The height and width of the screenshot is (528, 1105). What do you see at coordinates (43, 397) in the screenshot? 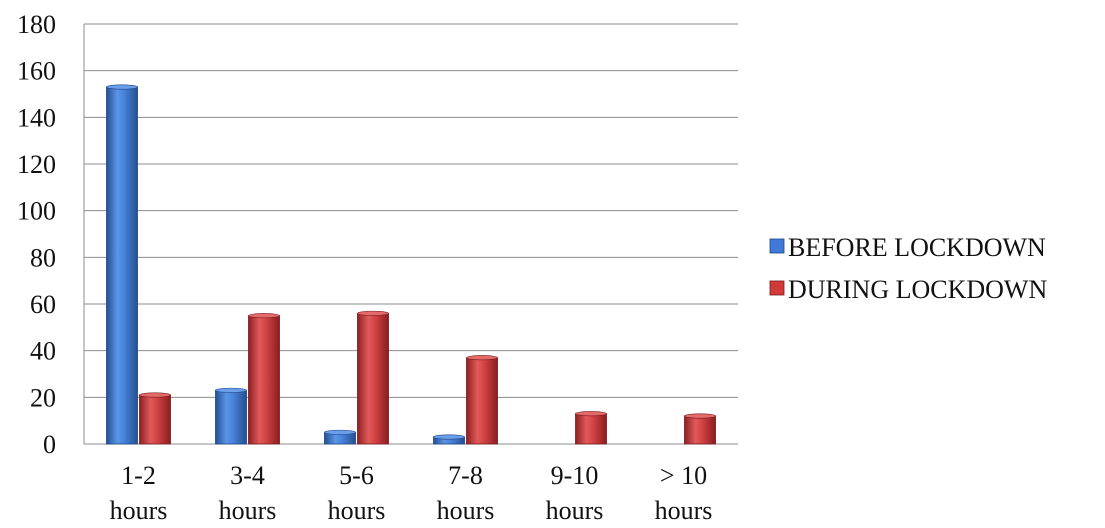
I see `y-tick-label: 20` at bounding box center [43, 397].